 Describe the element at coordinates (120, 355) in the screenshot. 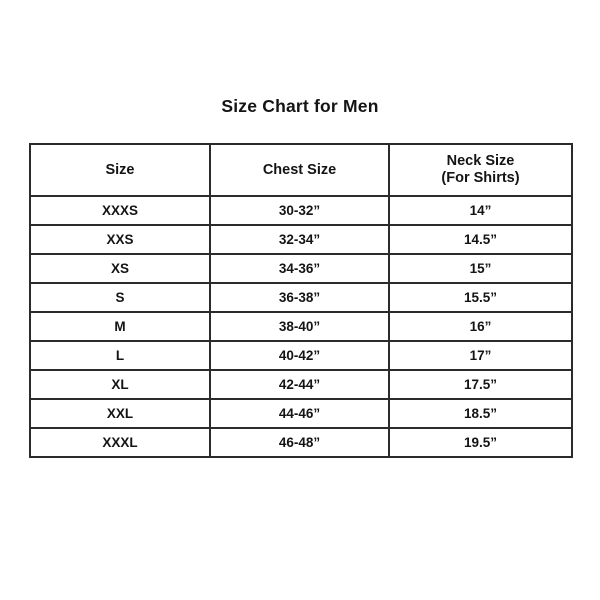

I see `cell-size: L` at that location.